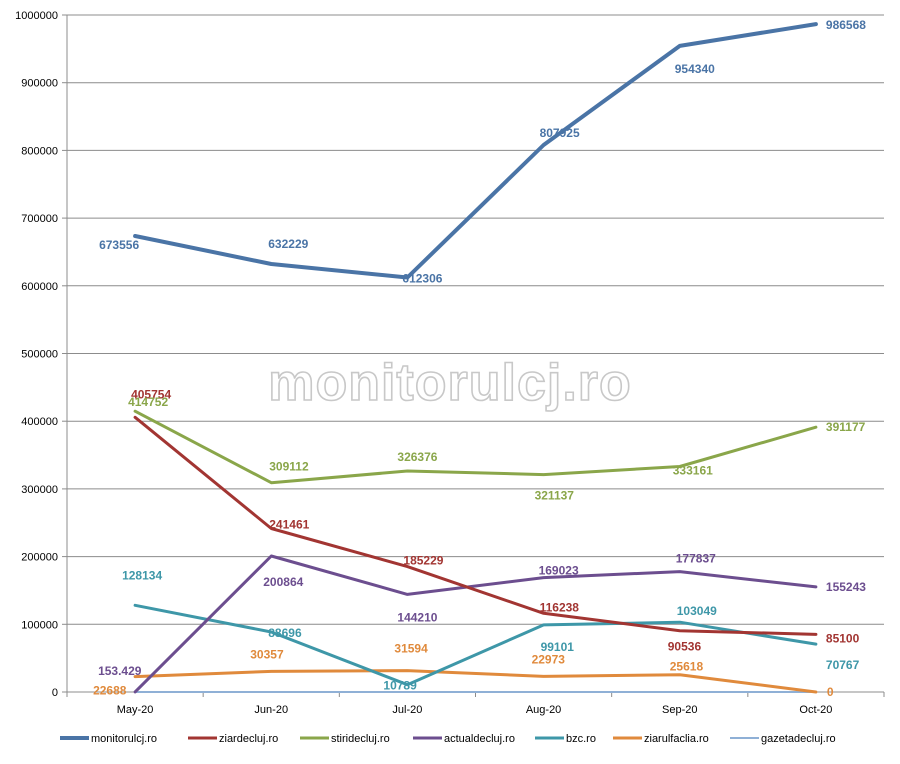 The height and width of the screenshot is (764, 900). Describe the element at coordinates (271, 710) in the screenshot. I see `x-tick-label: Jun-20` at that location.